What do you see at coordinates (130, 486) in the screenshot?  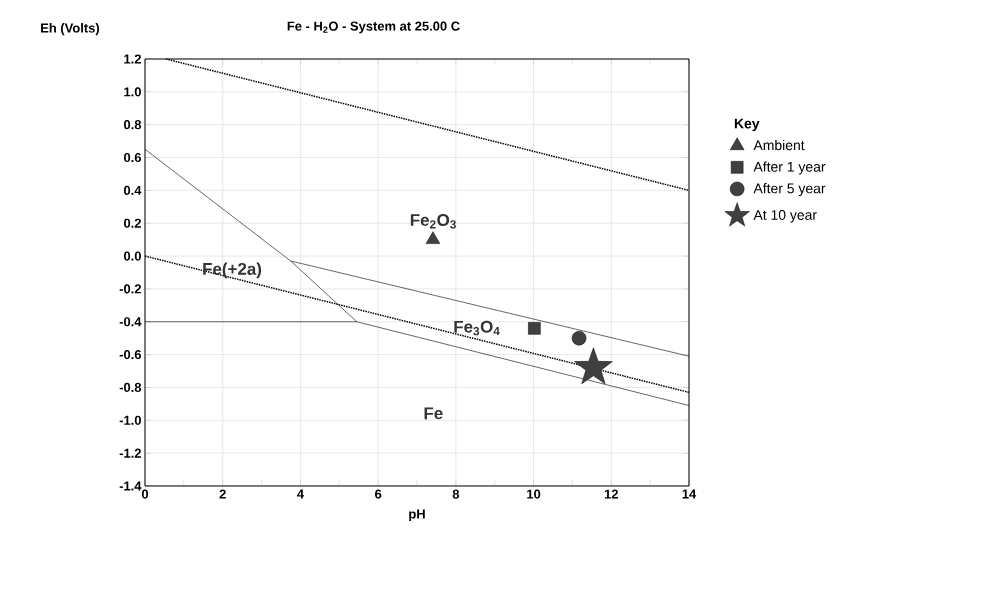 I see `y-tick-label: -1.4` at bounding box center [130, 486].